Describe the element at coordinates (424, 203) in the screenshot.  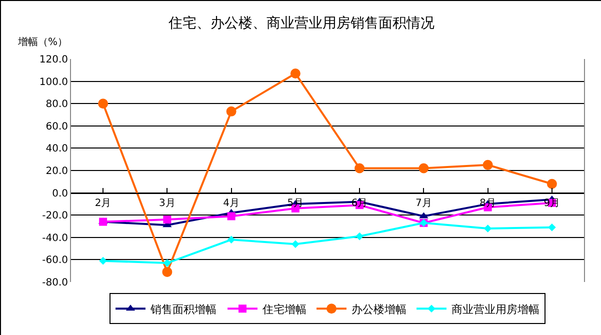
I see `x-tick-label: 7月` at that location.